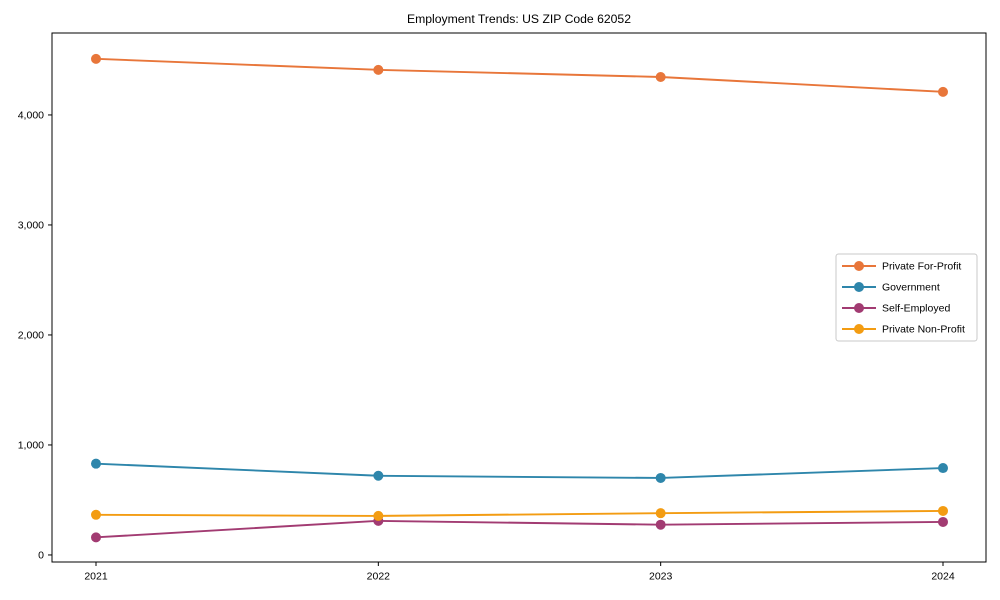 The width and height of the screenshot is (1000, 600). I want to click on y-tick-label: 4,000, so click(31, 116).